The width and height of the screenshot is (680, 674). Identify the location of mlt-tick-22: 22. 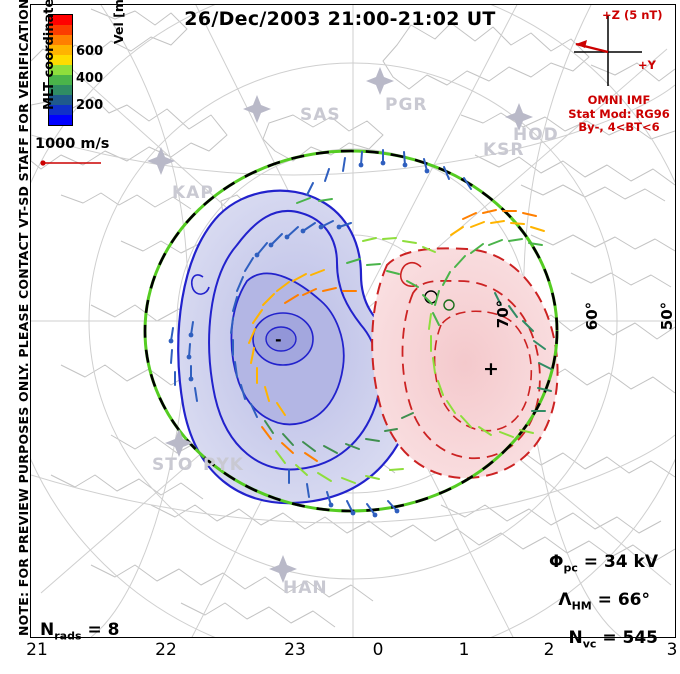
(166, 650).